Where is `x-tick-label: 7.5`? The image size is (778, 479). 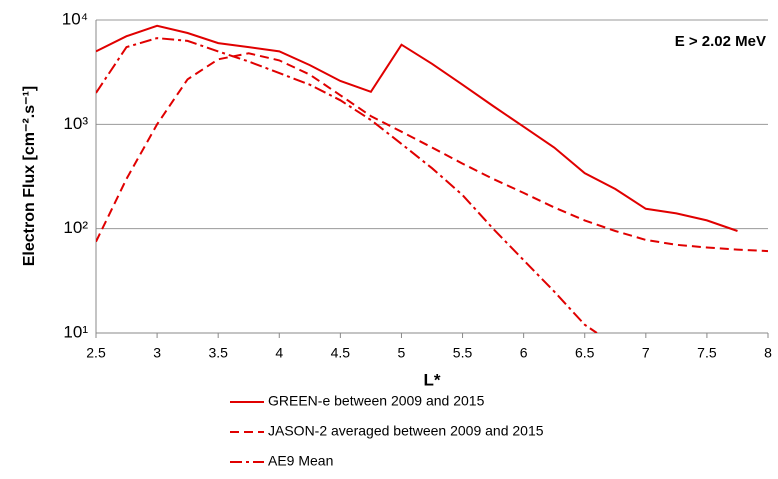
x-tick-label: 7.5 is located at coordinates (707, 353).